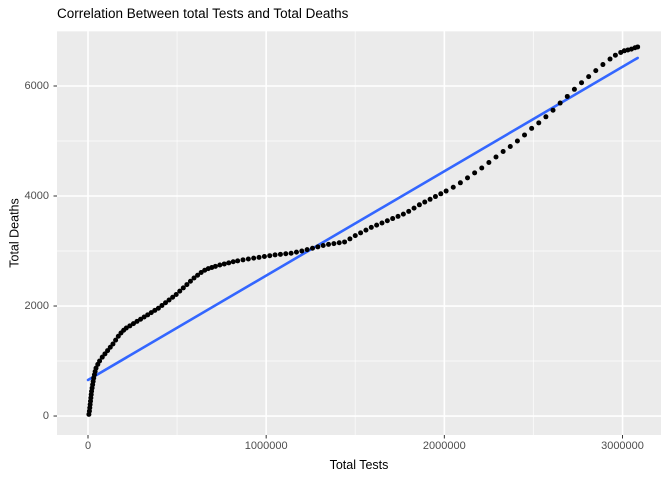  Describe the element at coordinates (266, 446) in the screenshot. I see `x-tick-label: 1000000` at that location.